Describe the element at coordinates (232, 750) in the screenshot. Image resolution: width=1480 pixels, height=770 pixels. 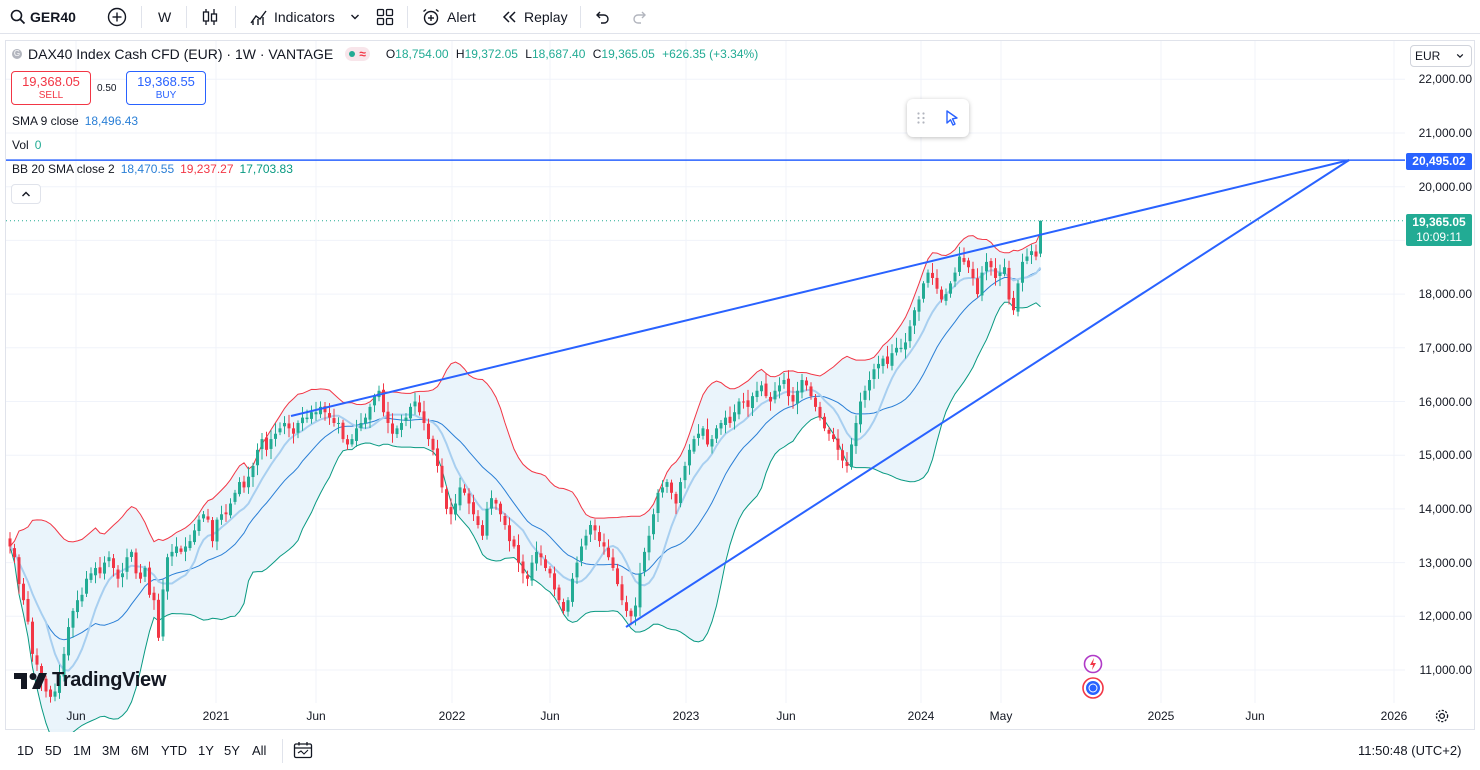
I see `range-button-5y: 5Y` at that location.